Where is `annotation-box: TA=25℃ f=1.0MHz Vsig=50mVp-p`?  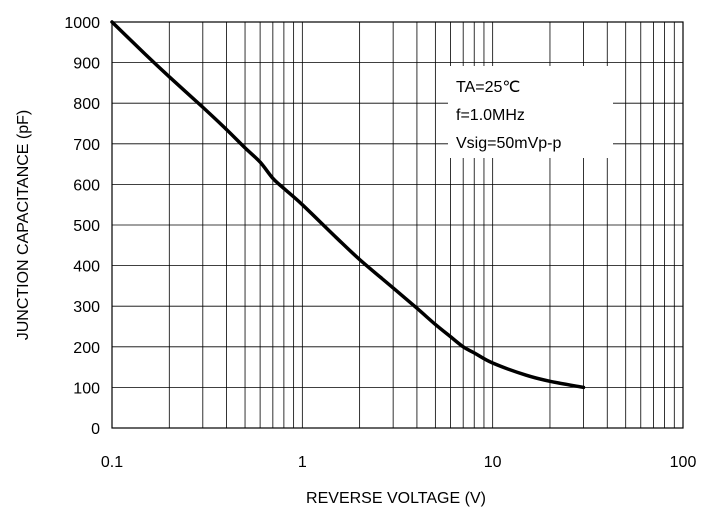 annotation-box: TA=25℃ f=1.0MHz Vsig=50mVp-p is located at coordinates (530, 112).